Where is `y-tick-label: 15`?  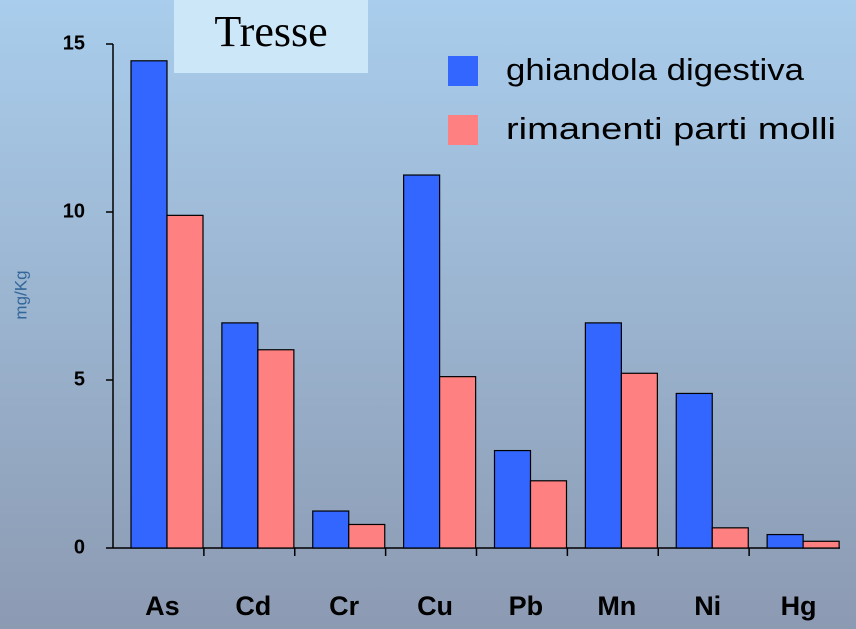 y-tick-label: 15 is located at coordinates (74, 43).